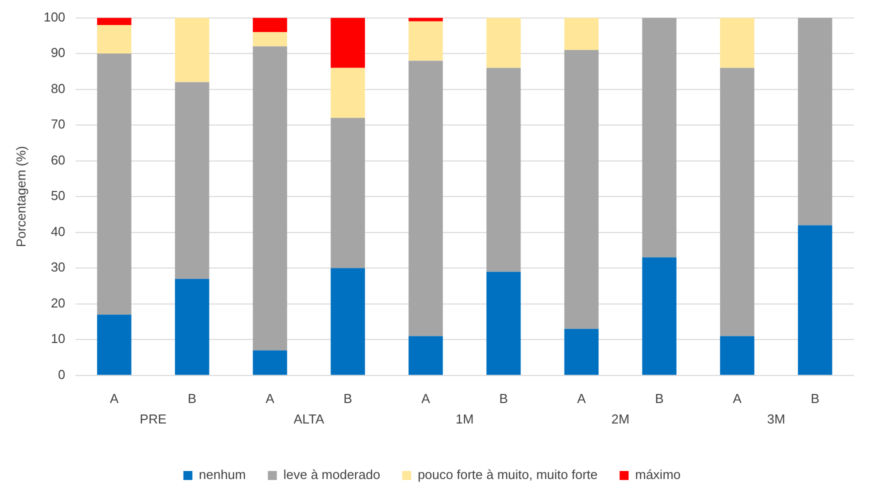  What do you see at coordinates (658, 474) in the screenshot?
I see `legend-label: máximo` at bounding box center [658, 474].